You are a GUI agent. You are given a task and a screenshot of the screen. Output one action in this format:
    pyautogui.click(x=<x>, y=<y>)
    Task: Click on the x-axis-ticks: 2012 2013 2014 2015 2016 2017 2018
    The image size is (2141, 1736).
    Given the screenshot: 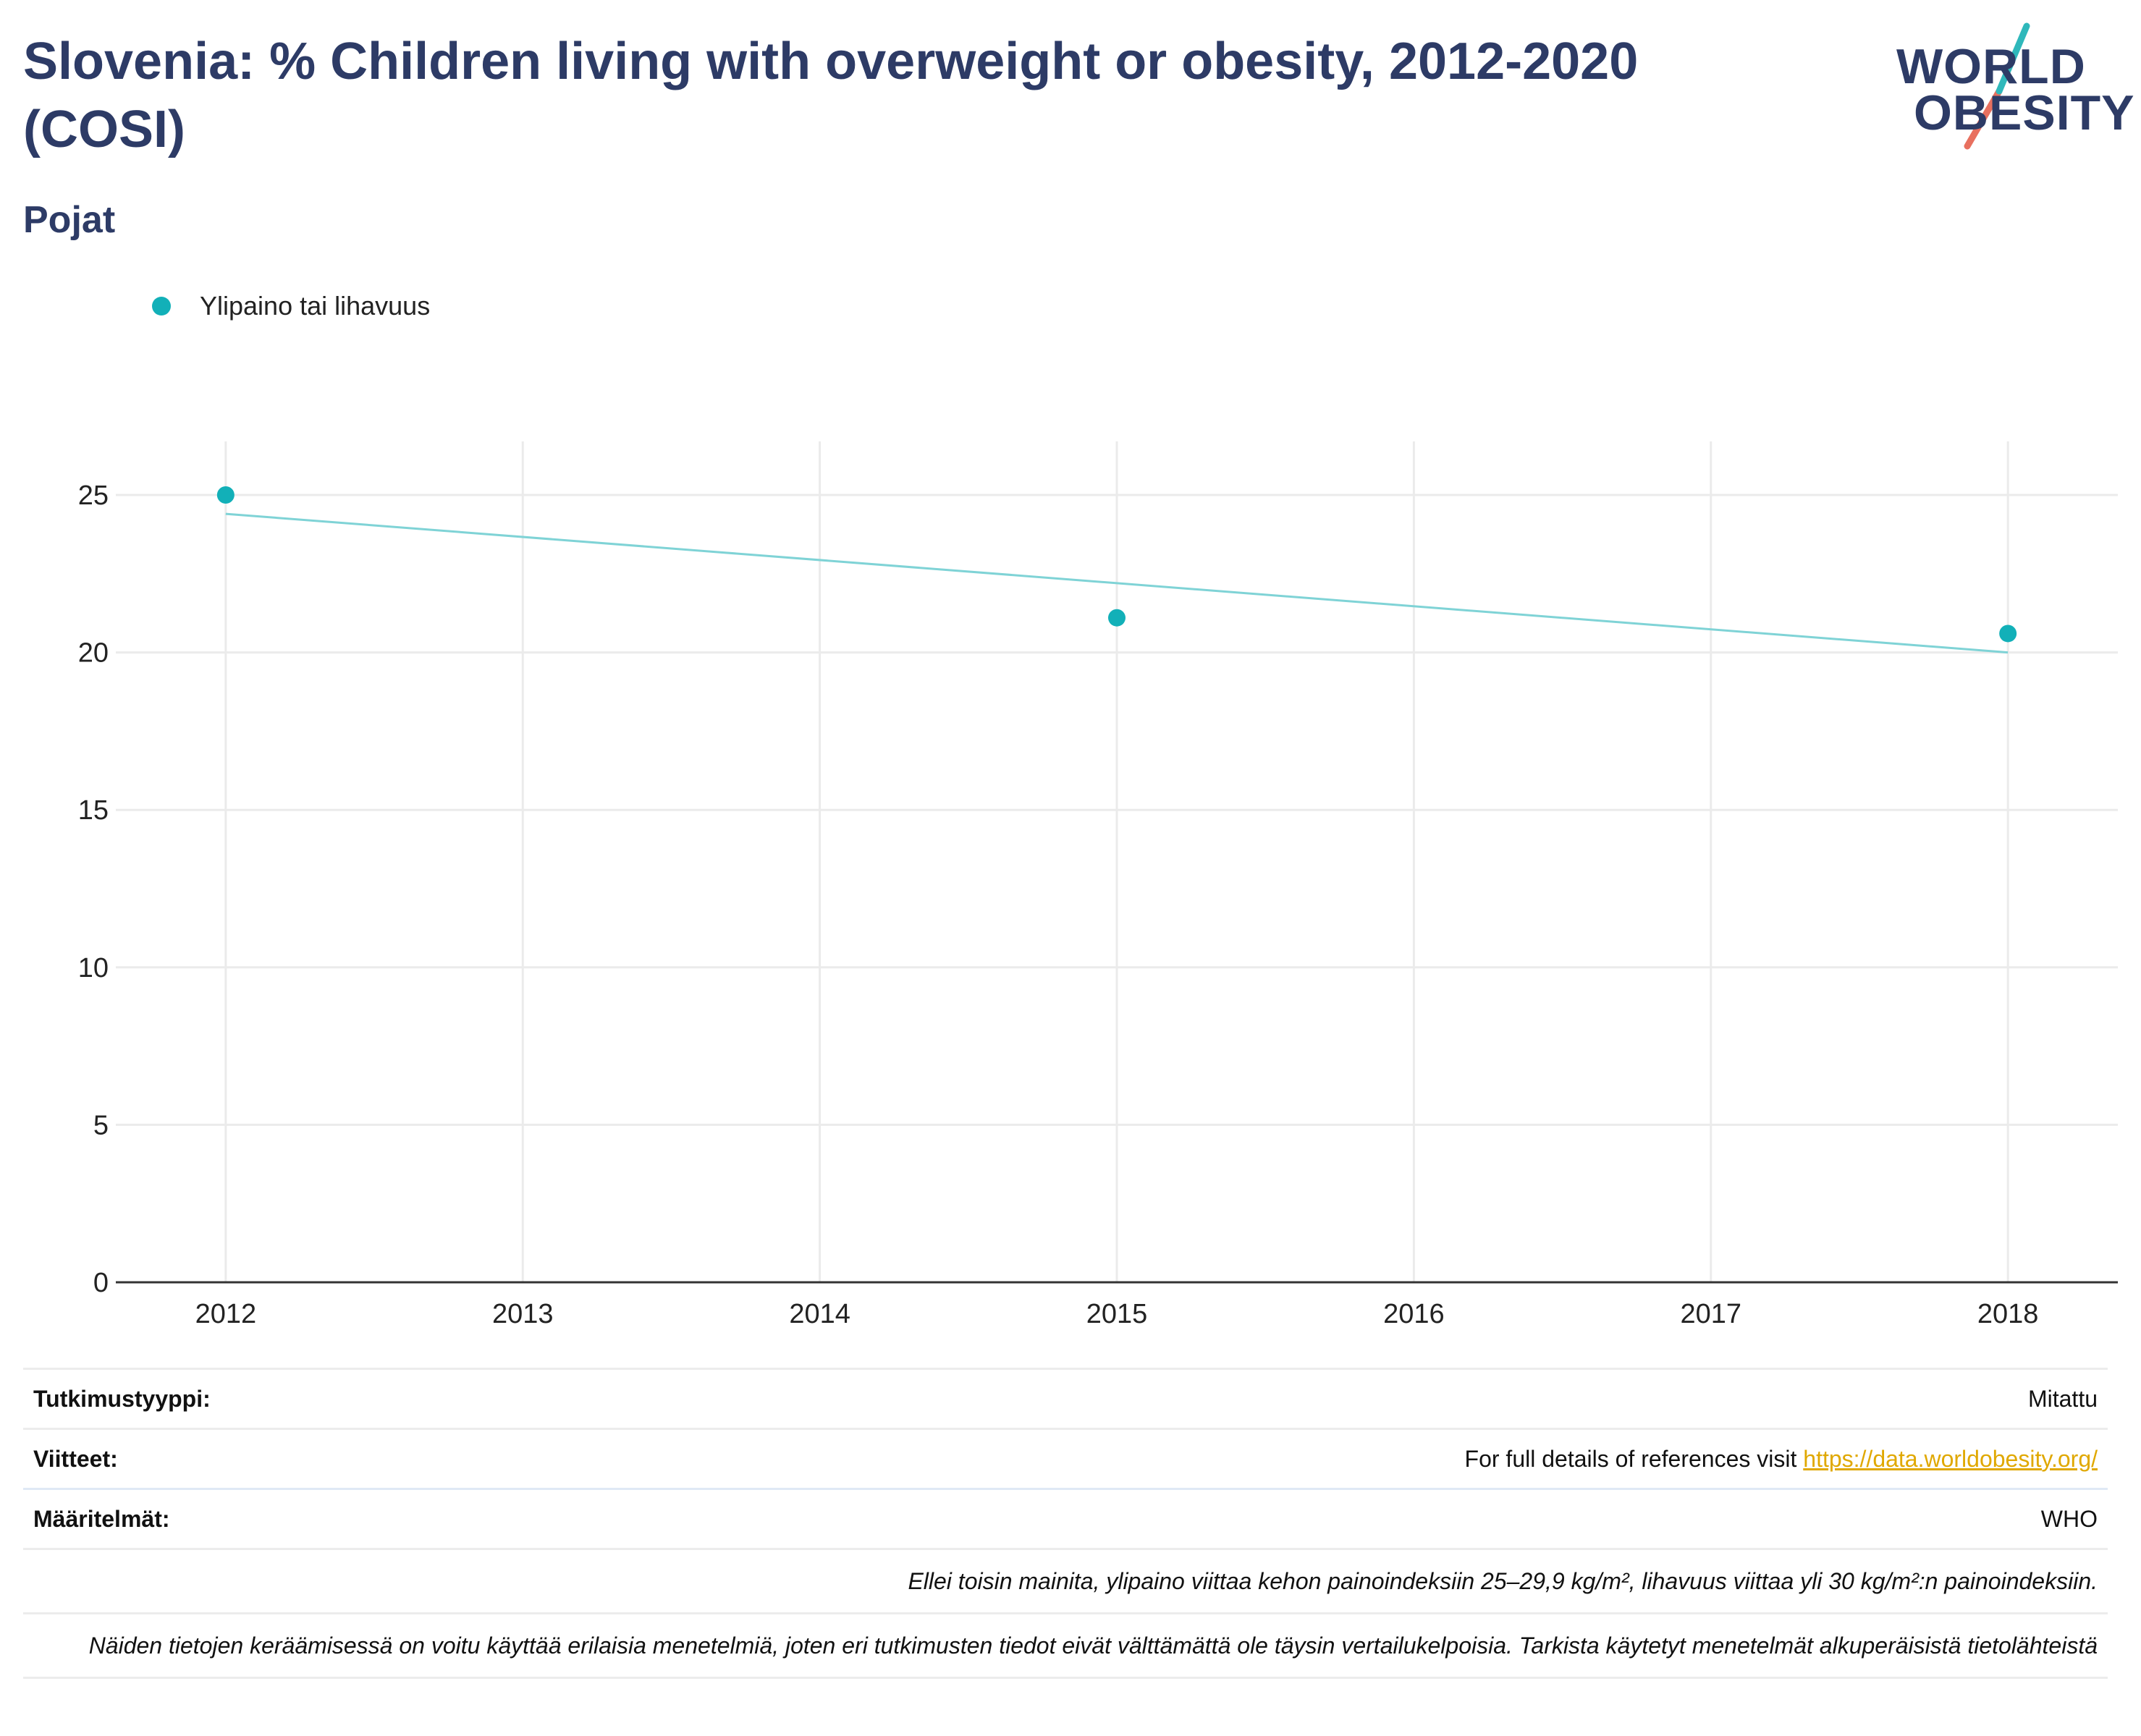 What is the action you would take?
    pyautogui.click(x=1117, y=1314)
    